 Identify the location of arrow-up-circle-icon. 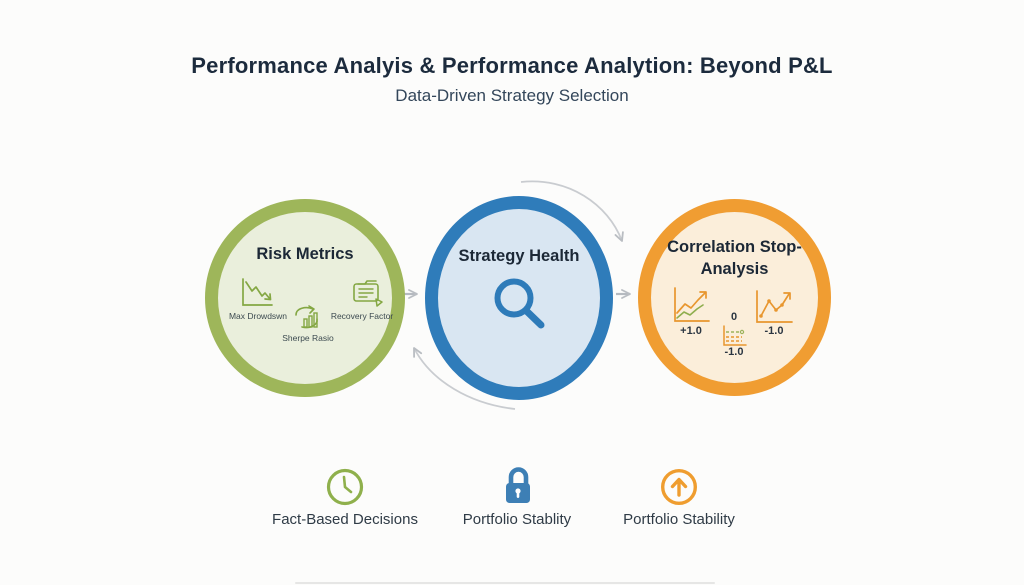
(679, 487).